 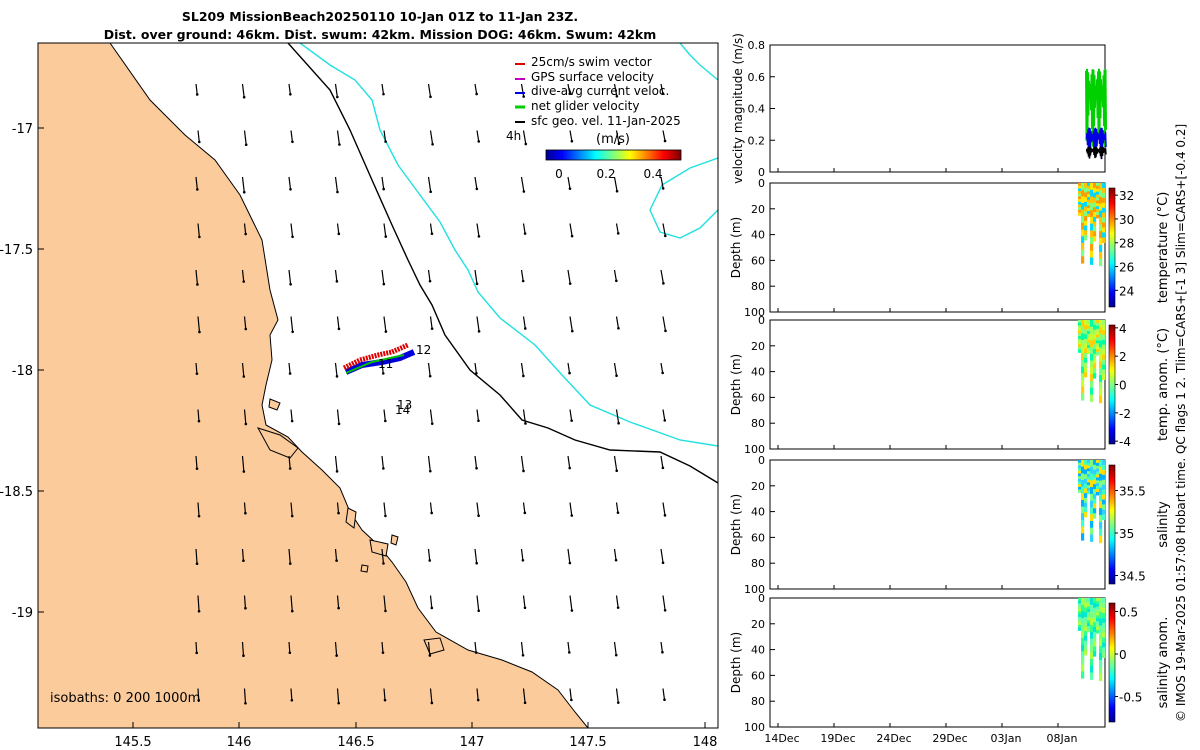 What do you see at coordinates (754, 727) in the screenshot?
I see `depth-tick-label: 100` at bounding box center [754, 727].